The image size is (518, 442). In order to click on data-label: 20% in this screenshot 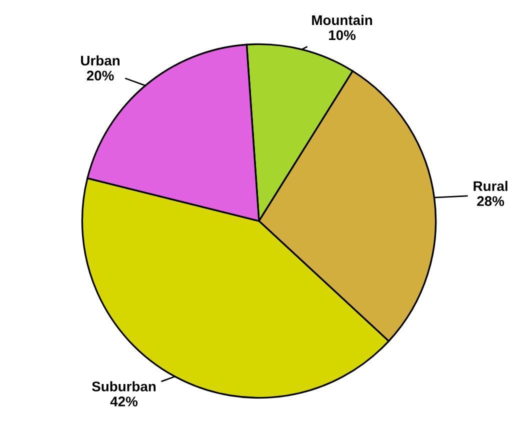, I will do `click(100, 75)`.